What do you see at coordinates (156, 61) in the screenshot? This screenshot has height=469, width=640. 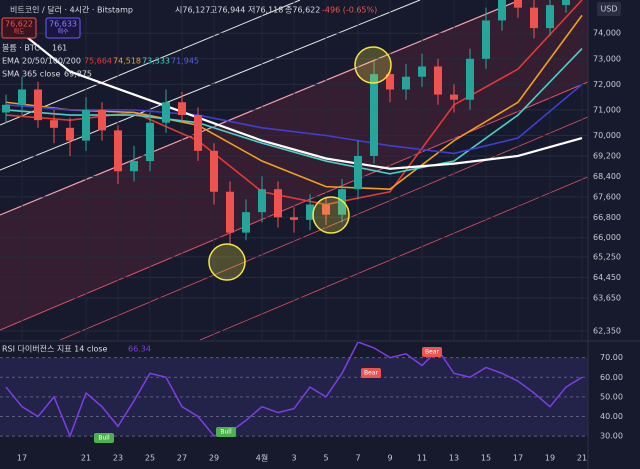 I see `ema-value: 73,333` at bounding box center [156, 61].